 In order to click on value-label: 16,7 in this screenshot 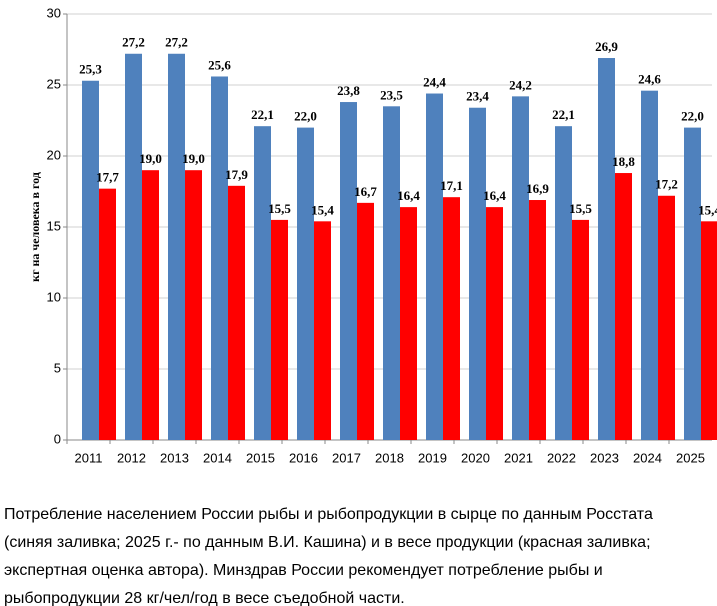, I will do `click(365, 191)`.